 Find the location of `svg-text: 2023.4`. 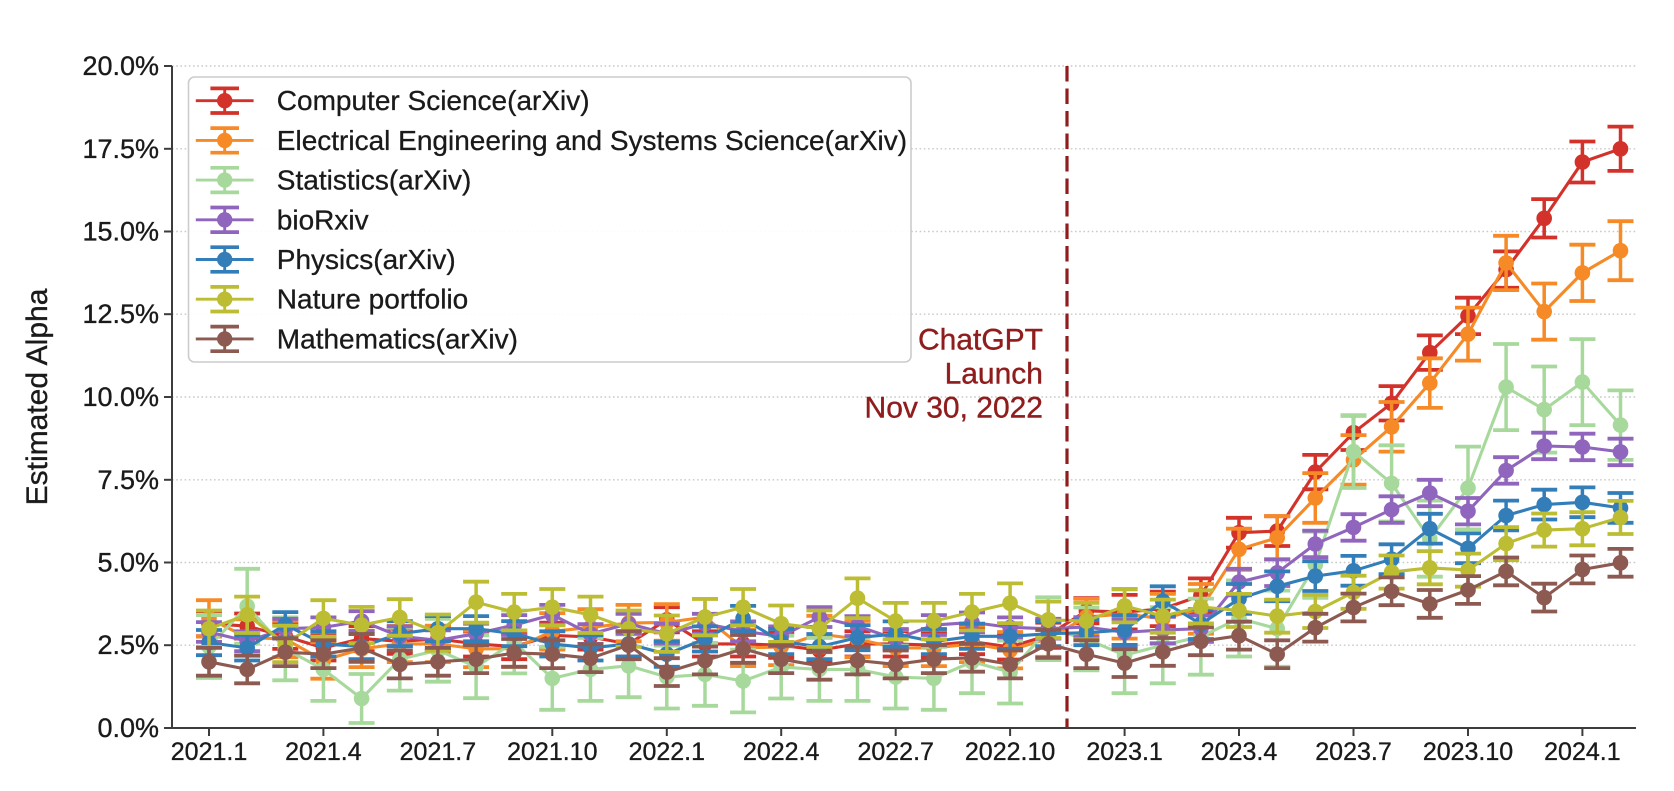

svg-text: 2023.4 is located at coordinates (1239, 752).